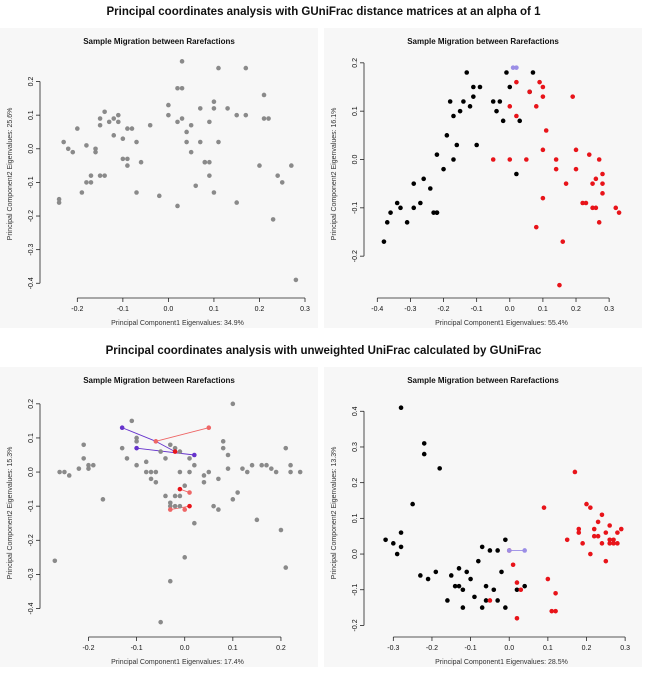 This screenshot has width=647, height=675. Describe the element at coordinates (355, 483) in the screenshot. I see `y-tick-label: 0.2` at that location.